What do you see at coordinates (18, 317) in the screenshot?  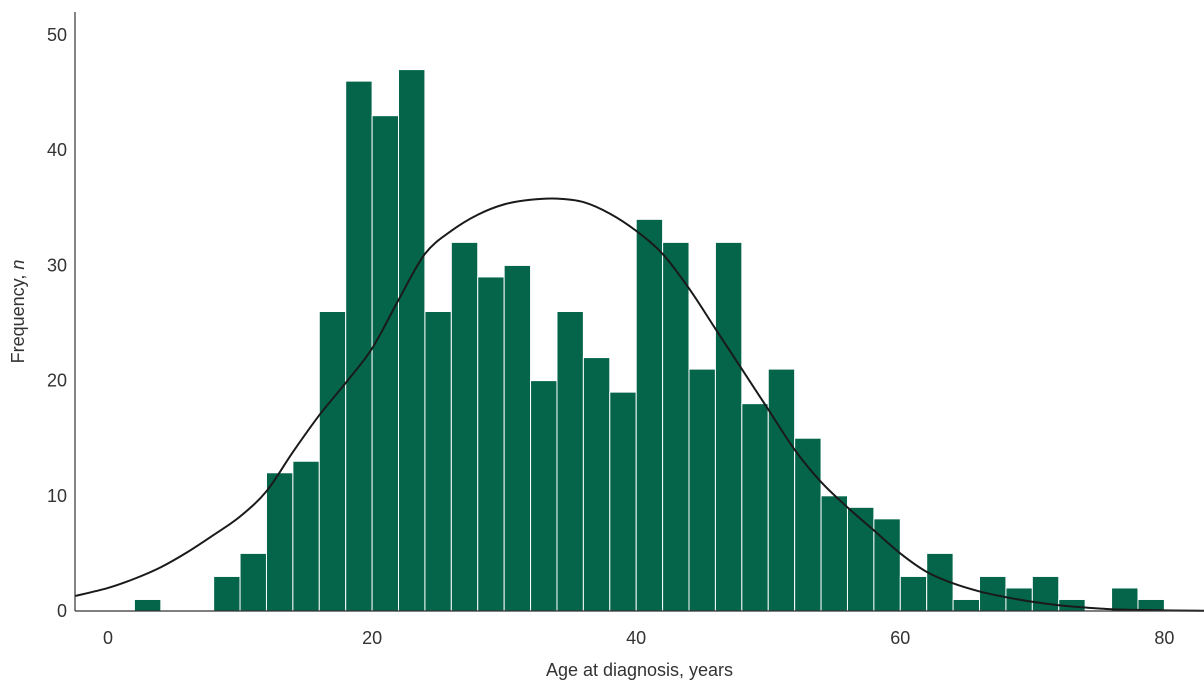 I see `y-axis-title-main: Frequency,` at bounding box center [18, 317].